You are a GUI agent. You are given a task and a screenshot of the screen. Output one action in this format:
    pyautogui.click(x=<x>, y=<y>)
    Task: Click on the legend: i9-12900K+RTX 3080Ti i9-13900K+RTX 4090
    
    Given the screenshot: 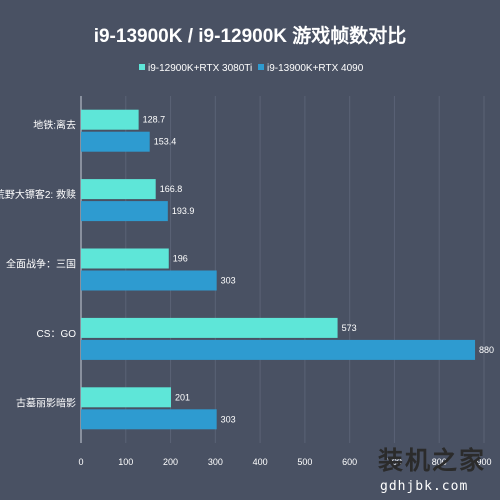 What is the action you would take?
    pyautogui.click(x=251, y=68)
    